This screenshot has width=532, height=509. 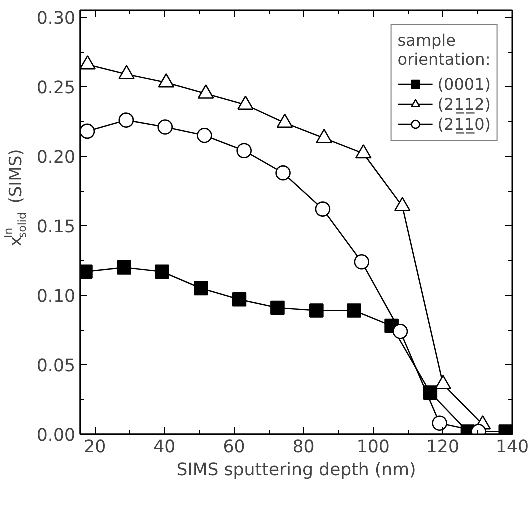 What do you see at coordinates (56, 296) in the screenshot?
I see `y-tick-label: 0.10` at bounding box center [56, 296].